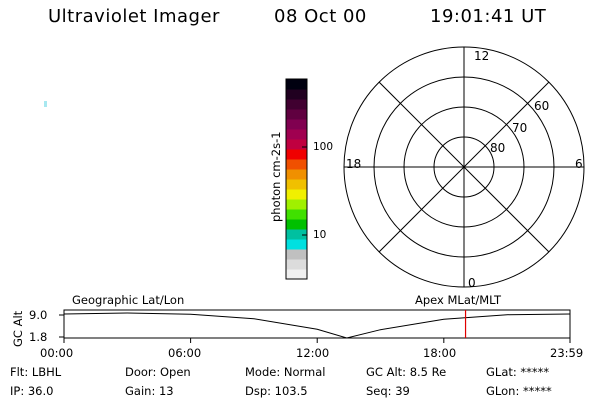 The width and height of the screenshot is (600, 400). Describe the element at coordinates (579, 164) in the screenshot. I see `mlt-label-6: 6` at that location.